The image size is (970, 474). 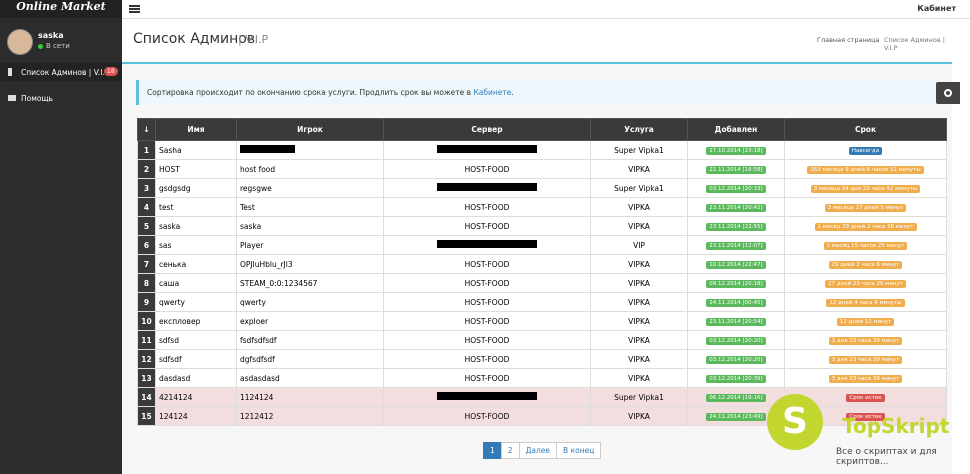 I want to click on cell: 06.12.2014 [19:16], so click(x=736, y=397).